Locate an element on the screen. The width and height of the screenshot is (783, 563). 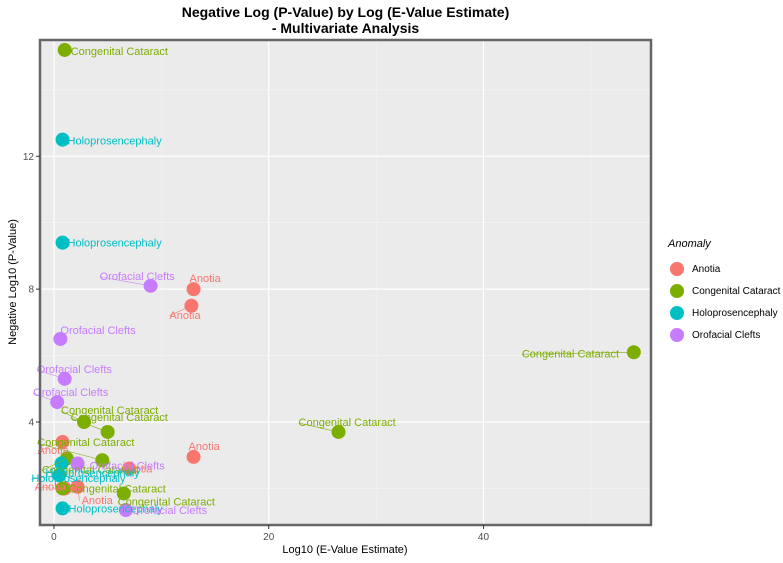
legend-dot-holoprosencephaly is located at coordinates (677, 313).